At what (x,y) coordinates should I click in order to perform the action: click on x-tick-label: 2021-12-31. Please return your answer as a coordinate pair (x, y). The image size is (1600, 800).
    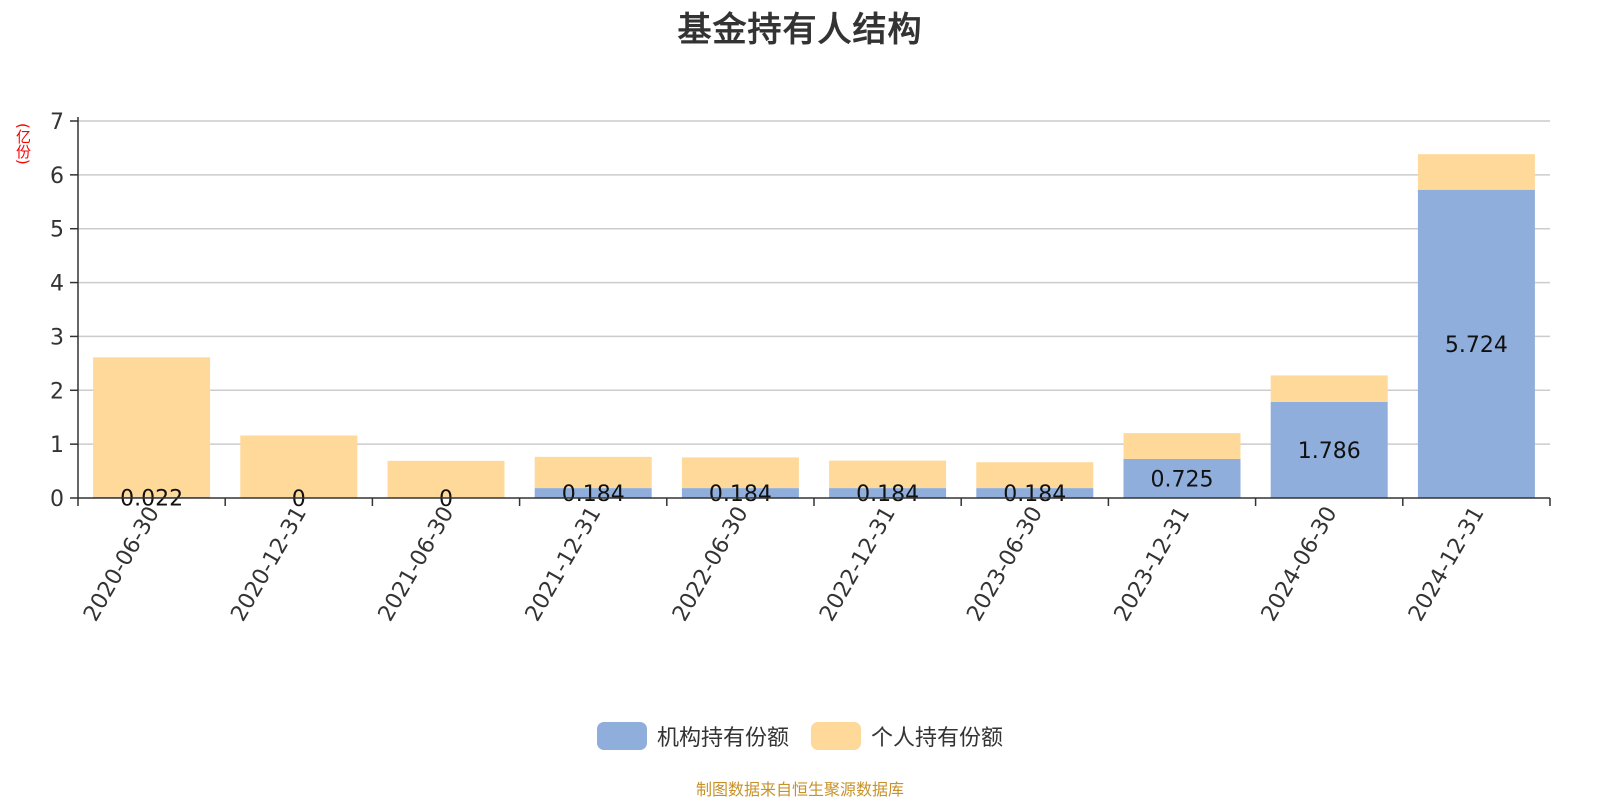
    Looking at the image, I should click on (564, 564).